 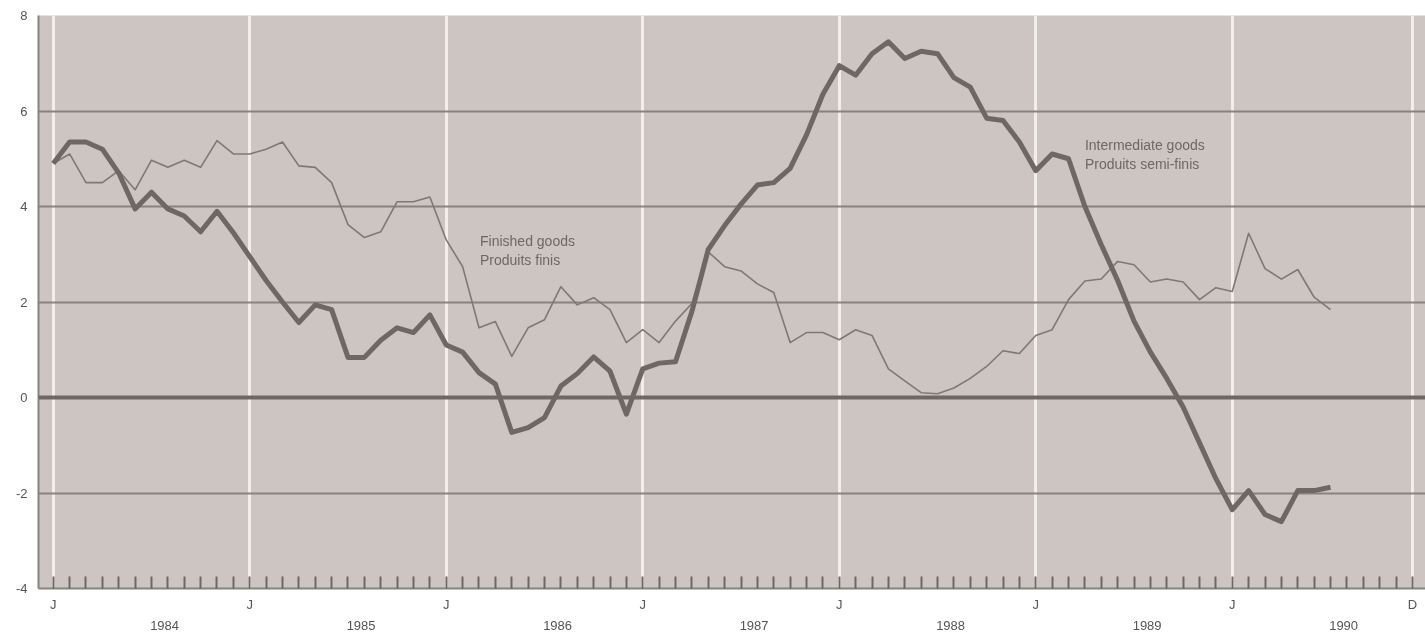 What do you see at coordinates (754, 625) in the screenshot?
I see `text: 1987` at bounding box center [754, 625].